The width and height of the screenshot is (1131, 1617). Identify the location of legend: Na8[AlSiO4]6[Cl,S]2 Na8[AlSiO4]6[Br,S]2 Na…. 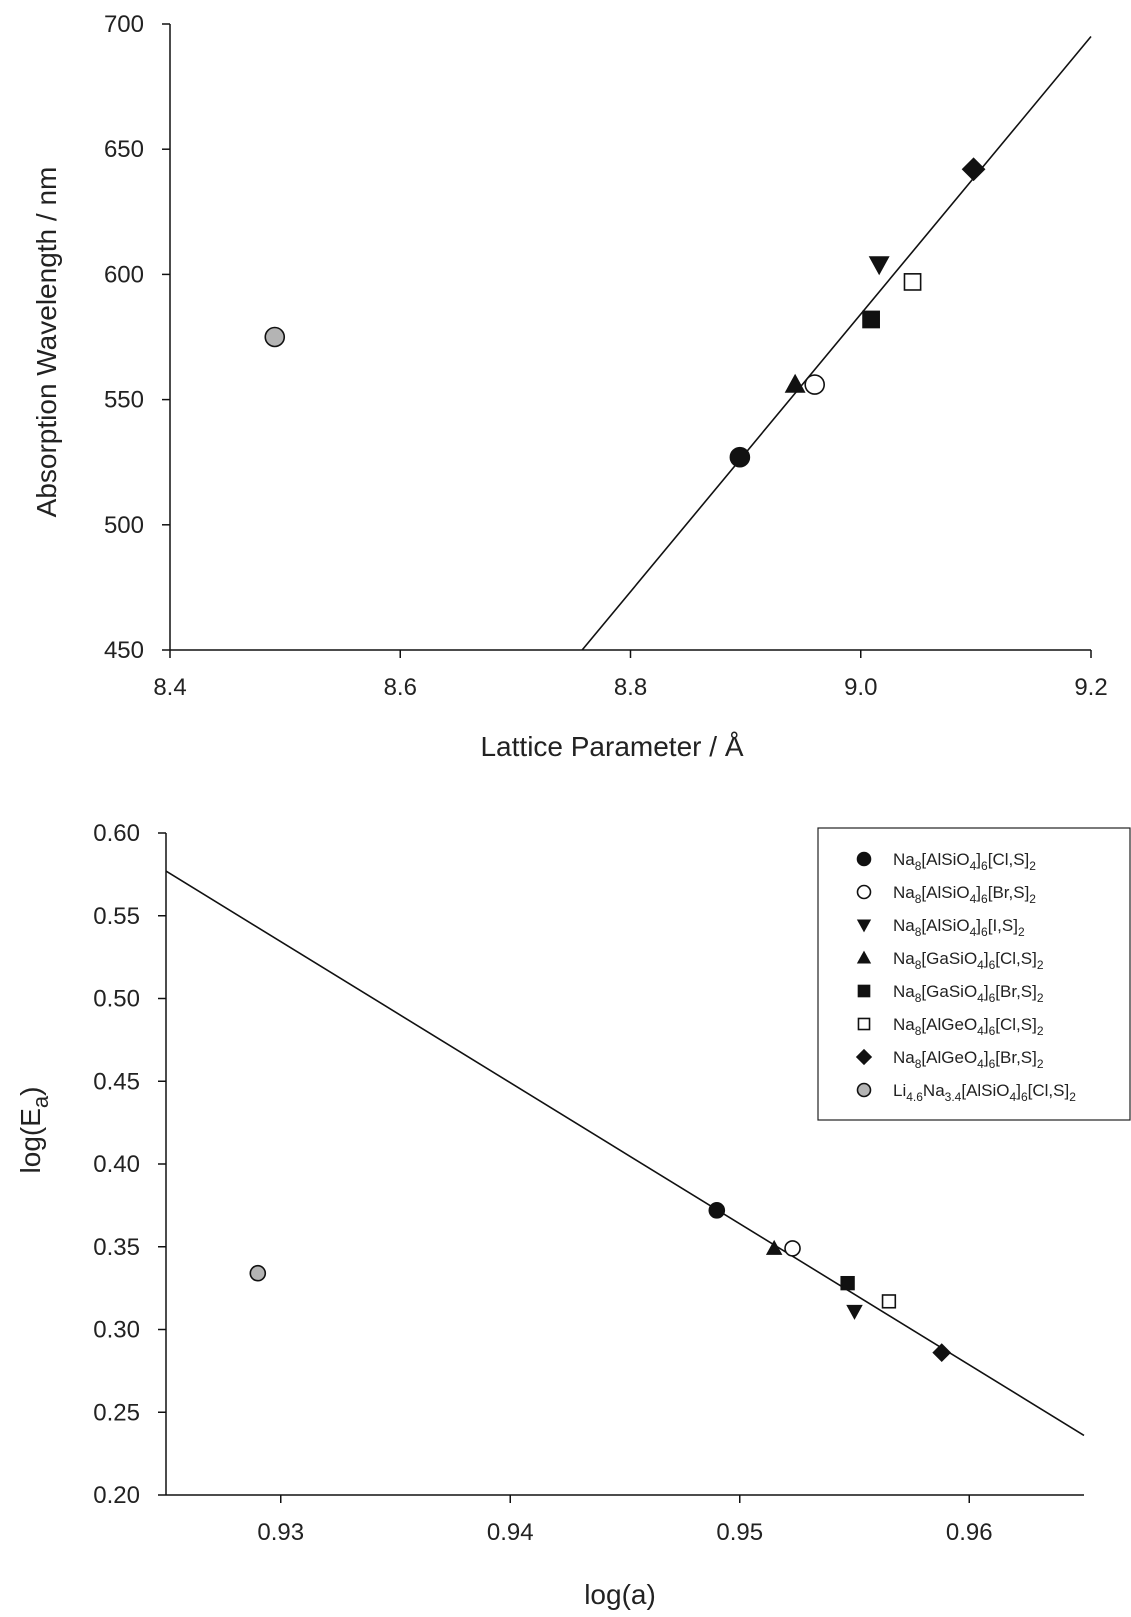
(974, 974).